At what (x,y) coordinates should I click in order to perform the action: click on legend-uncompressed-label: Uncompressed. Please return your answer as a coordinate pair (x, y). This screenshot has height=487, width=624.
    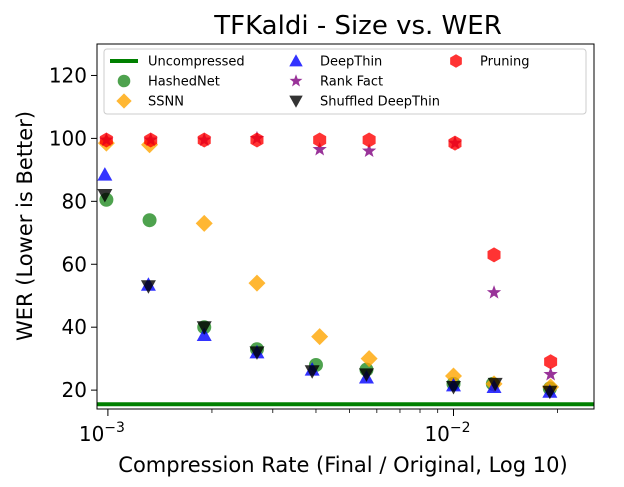
    Looking at the image, I should click on (196, 62).